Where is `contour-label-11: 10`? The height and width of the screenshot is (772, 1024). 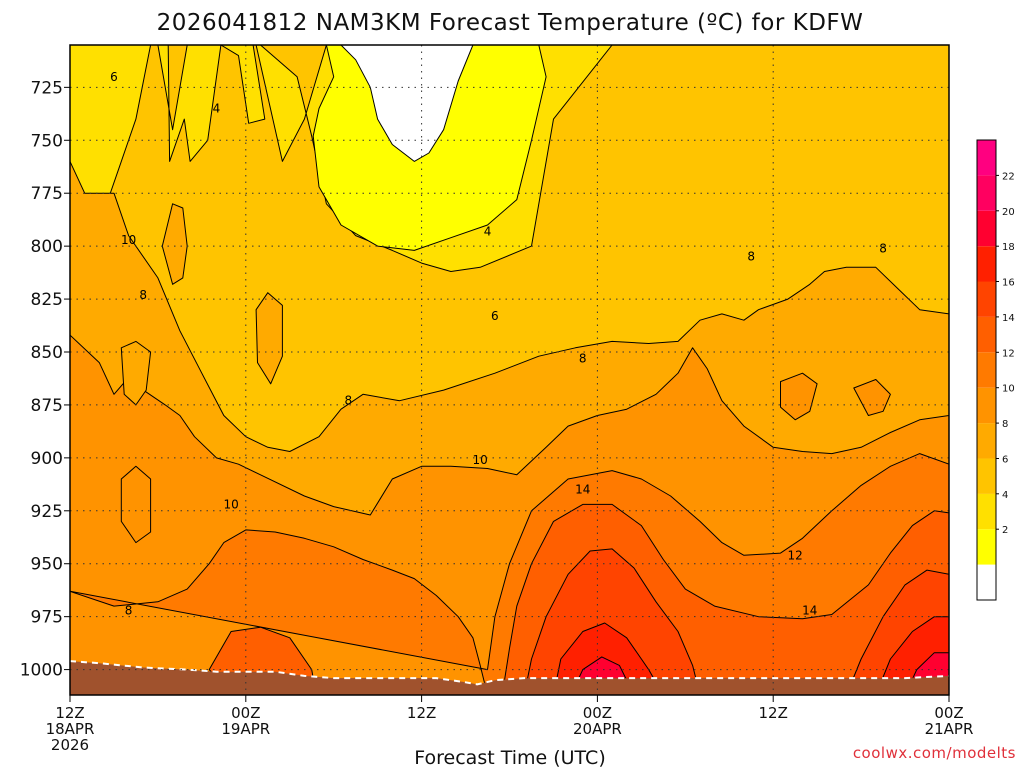
contour-label-11: 10 is located at coordinates (231, 504).